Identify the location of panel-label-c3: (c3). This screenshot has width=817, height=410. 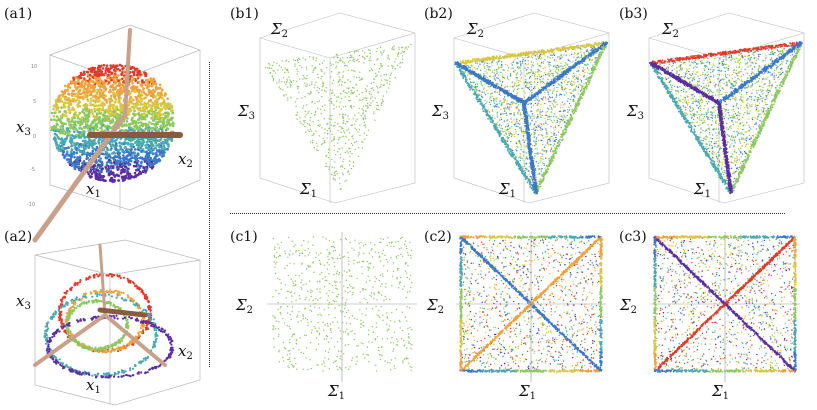
(633, 237).